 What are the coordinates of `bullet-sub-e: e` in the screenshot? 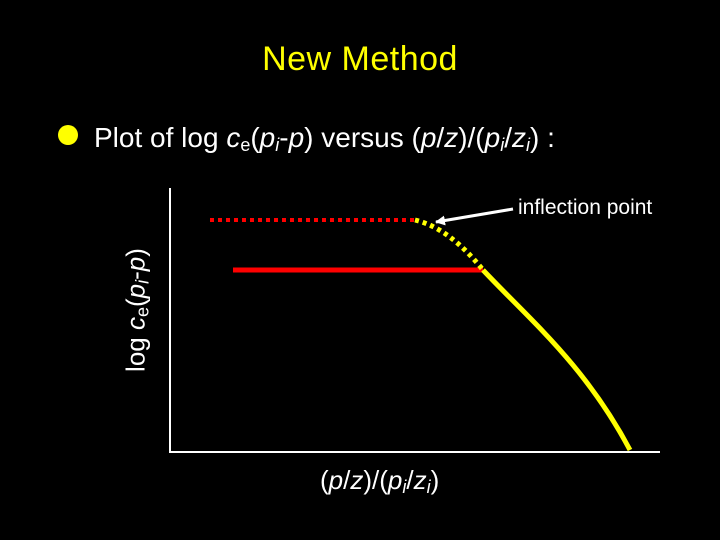 It's located at (245, 145).